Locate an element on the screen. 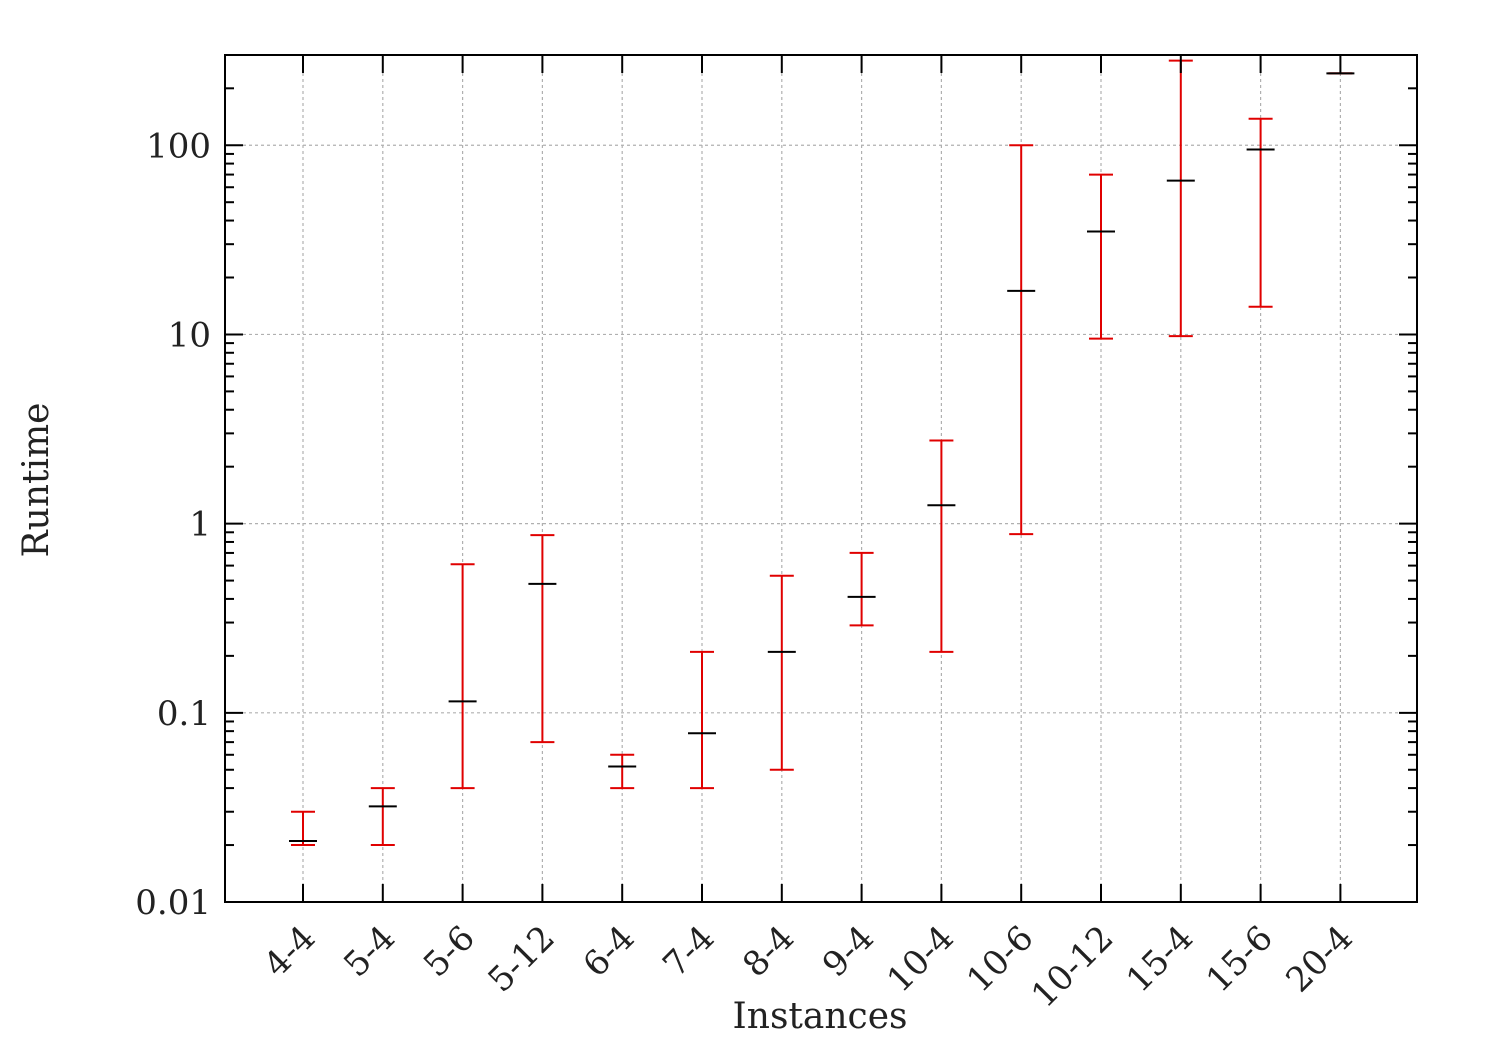 This screenshot has width=1500, height=1050. y-tick-label: 0.1 is located at coordinates (184, 714).